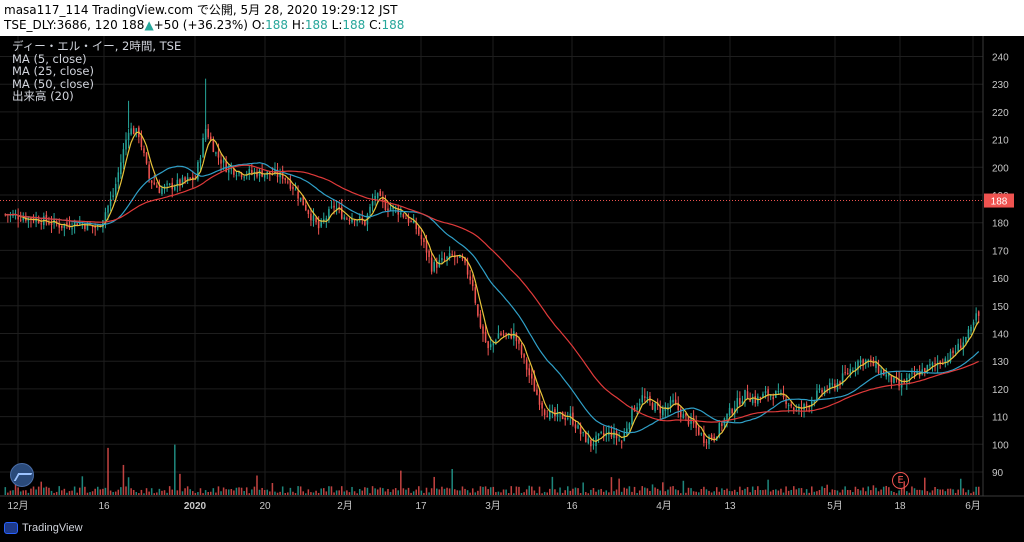  Describe the element at coordinates (999, 200) in the screenshot. I see `last-price-tag` at that location.